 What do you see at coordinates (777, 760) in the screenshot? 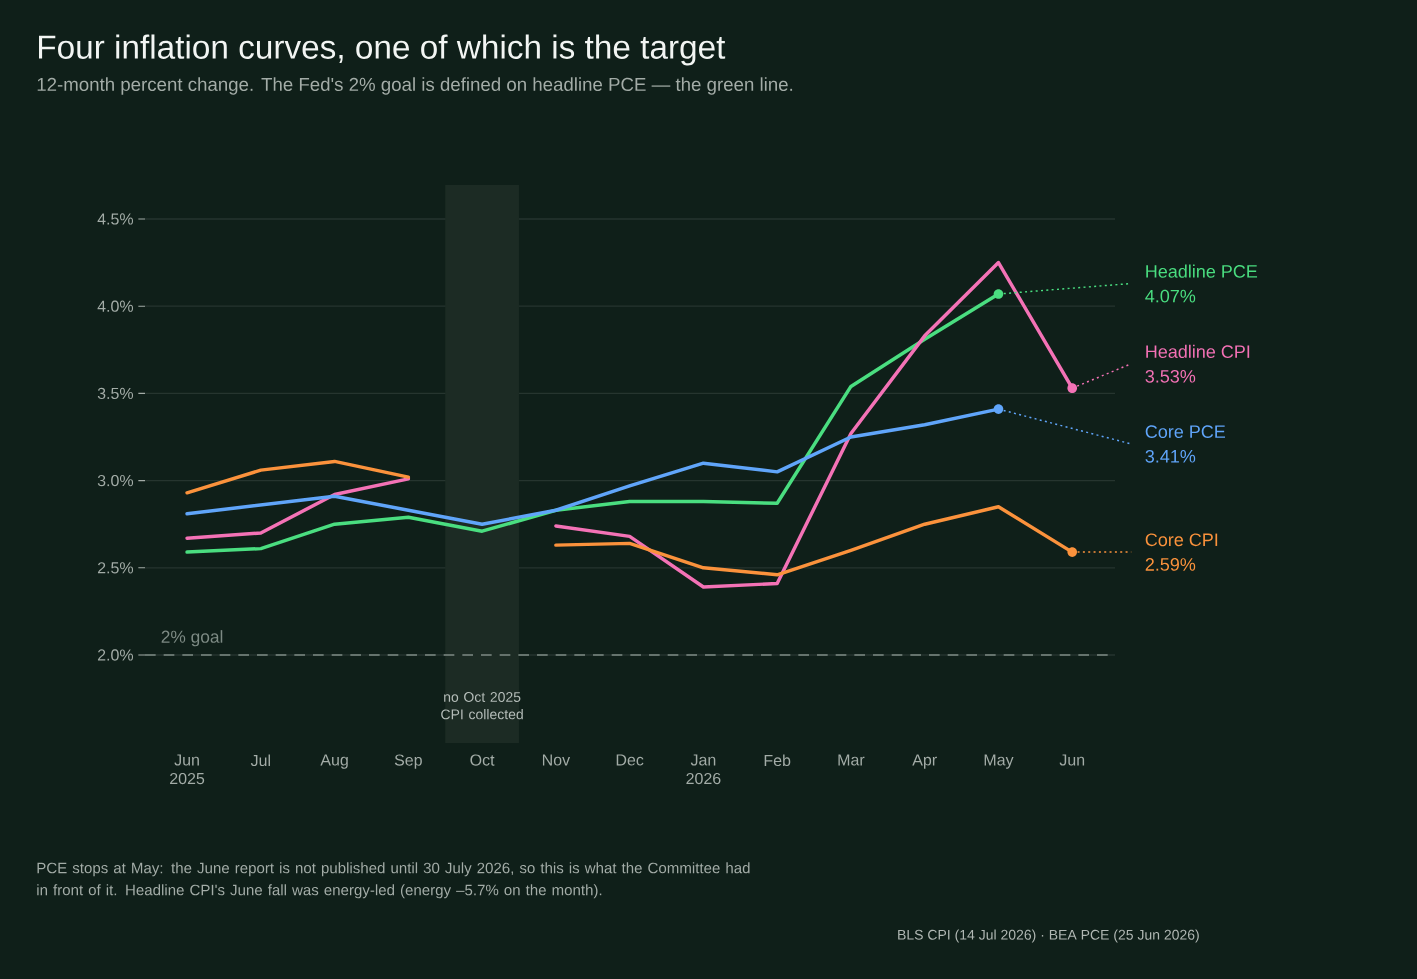
I see `x-tick-label: Feb` at bounding box center [777, 760].